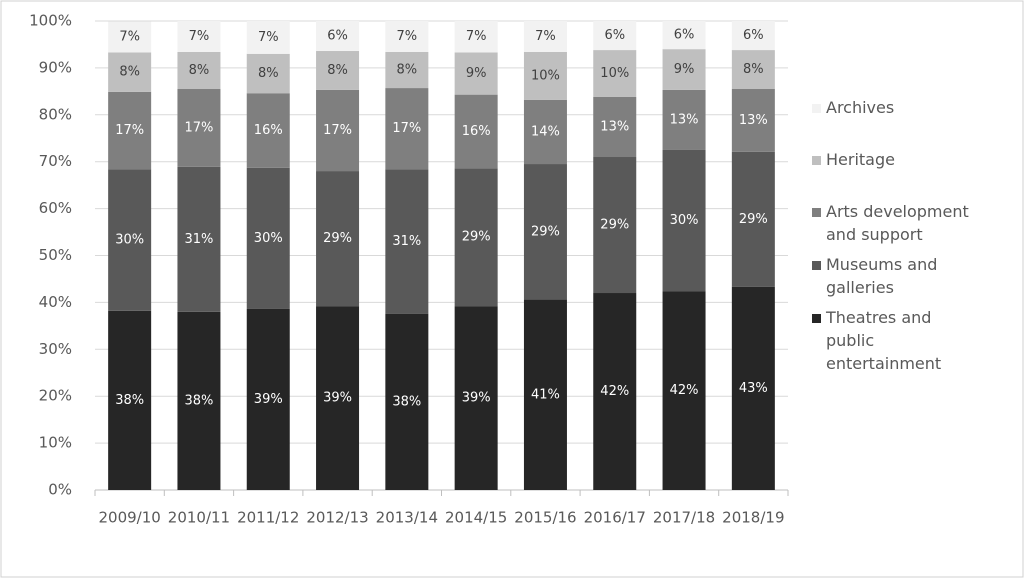 This screenshot has height=578, width=1024. Describe the element at coordinates (268, 518) in the screenshot. I see `x-tick-label: 2011/12` at that location.